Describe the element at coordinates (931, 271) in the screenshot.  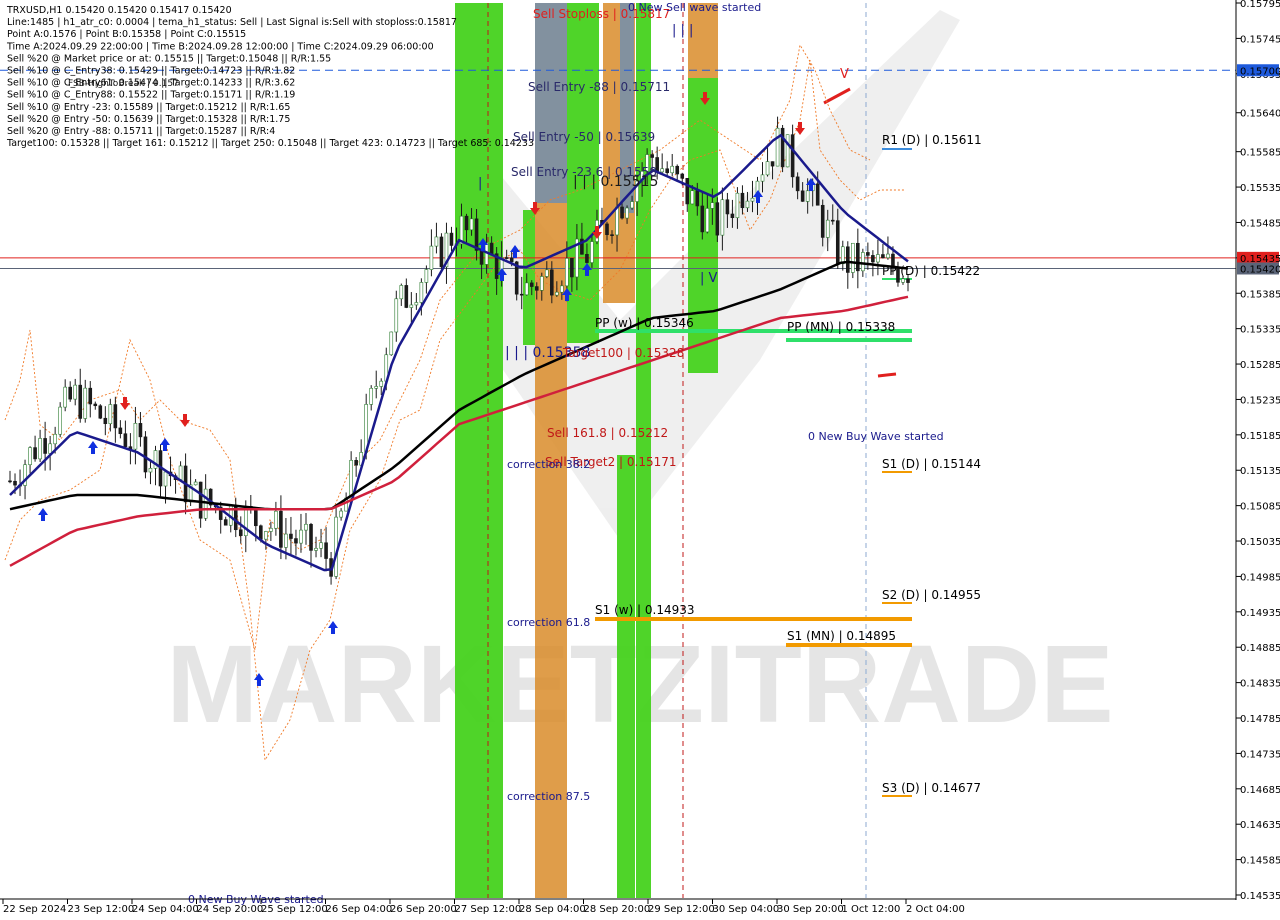
I see `label-pp-daily: PP (D) | 0.15422` at that location.